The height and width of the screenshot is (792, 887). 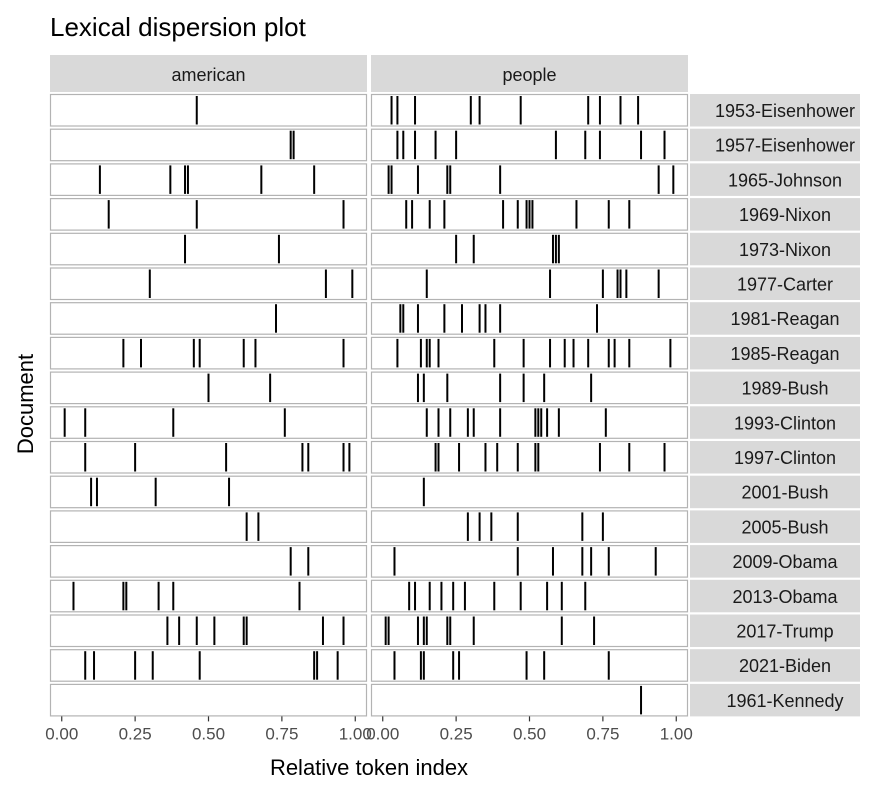 What do you see at coordinates (785, 285) in the screenshot?
I see `row-label: 1977-Carter` at bounding box center [785, 285].